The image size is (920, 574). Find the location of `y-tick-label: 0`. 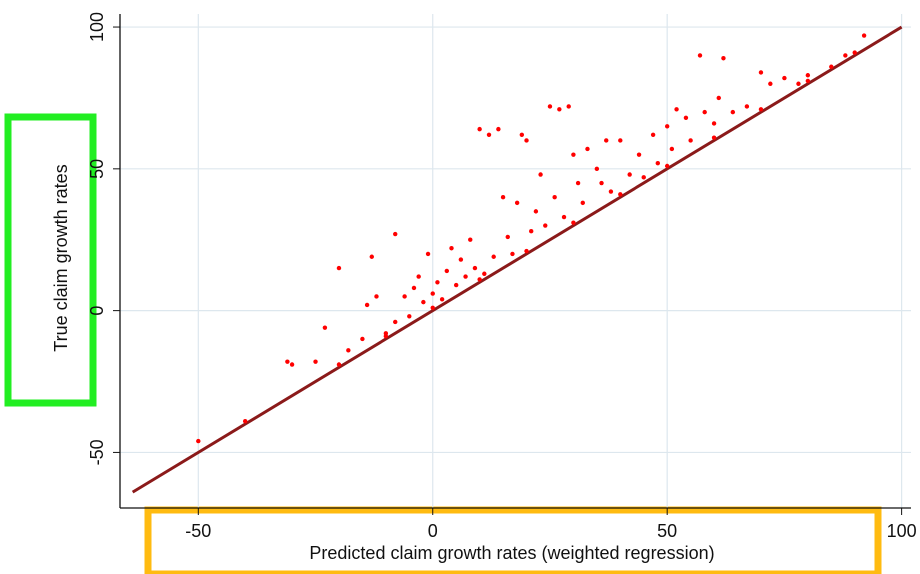

y-tick-label: 0 is located at coordinates (97, 311).